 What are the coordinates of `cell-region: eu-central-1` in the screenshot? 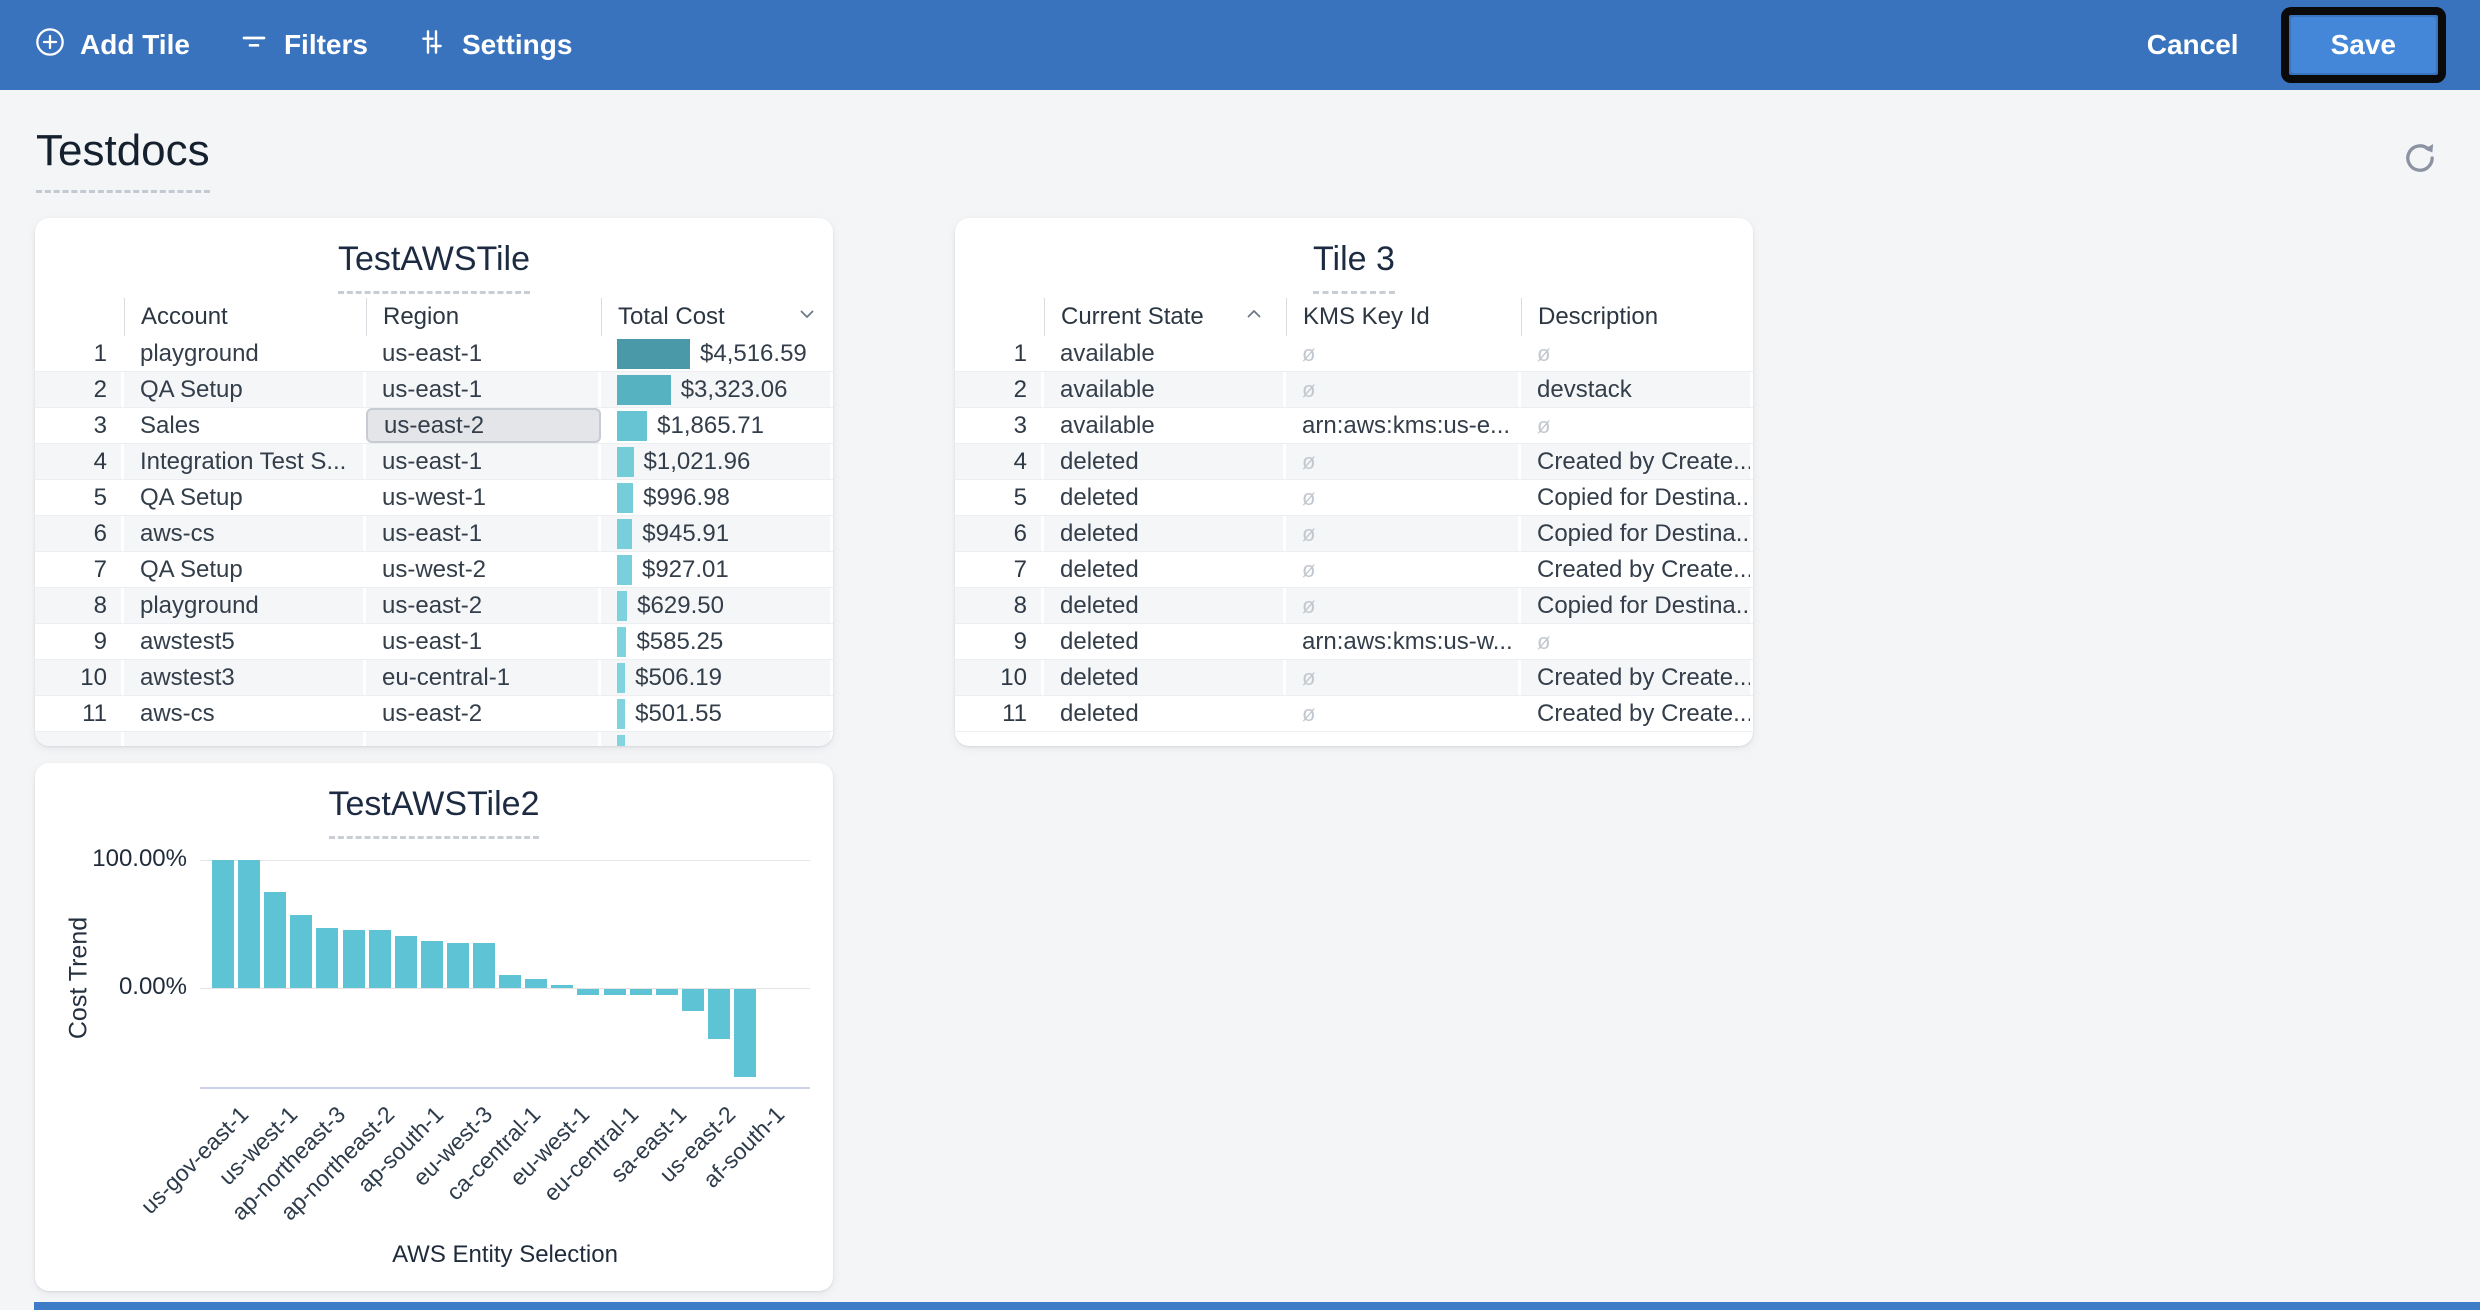 It's located at (483, 677).